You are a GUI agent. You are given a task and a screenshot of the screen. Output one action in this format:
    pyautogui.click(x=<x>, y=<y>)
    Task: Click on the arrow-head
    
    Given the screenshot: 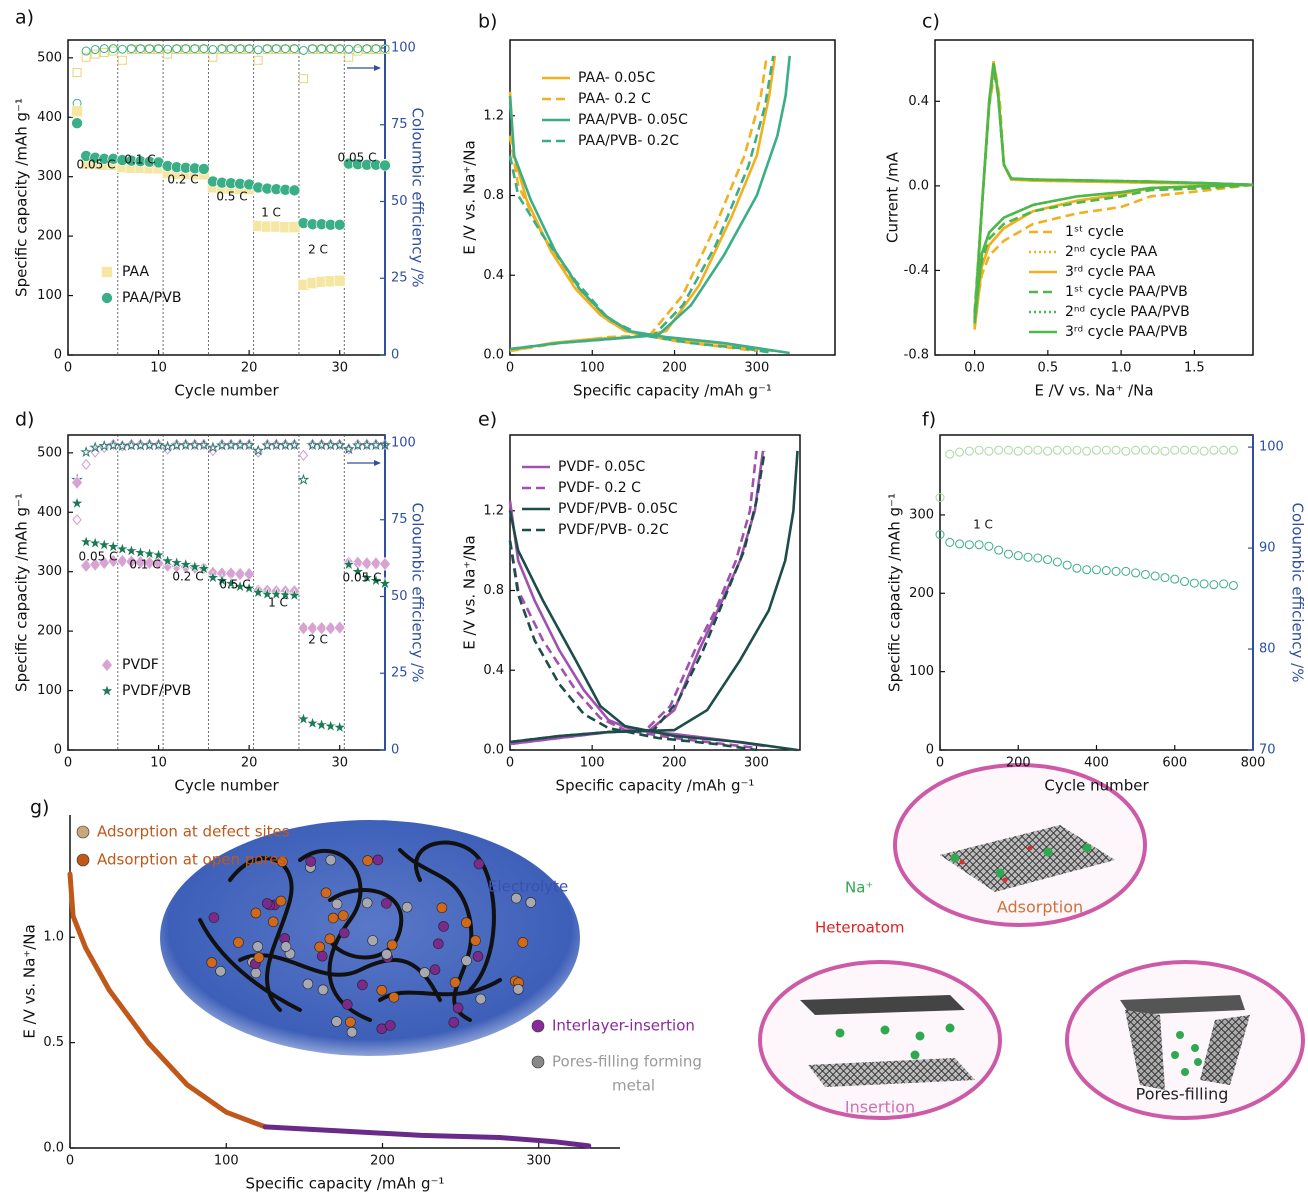 What is the action you would take?
    pyautogui.click(x=377, y=68)
    